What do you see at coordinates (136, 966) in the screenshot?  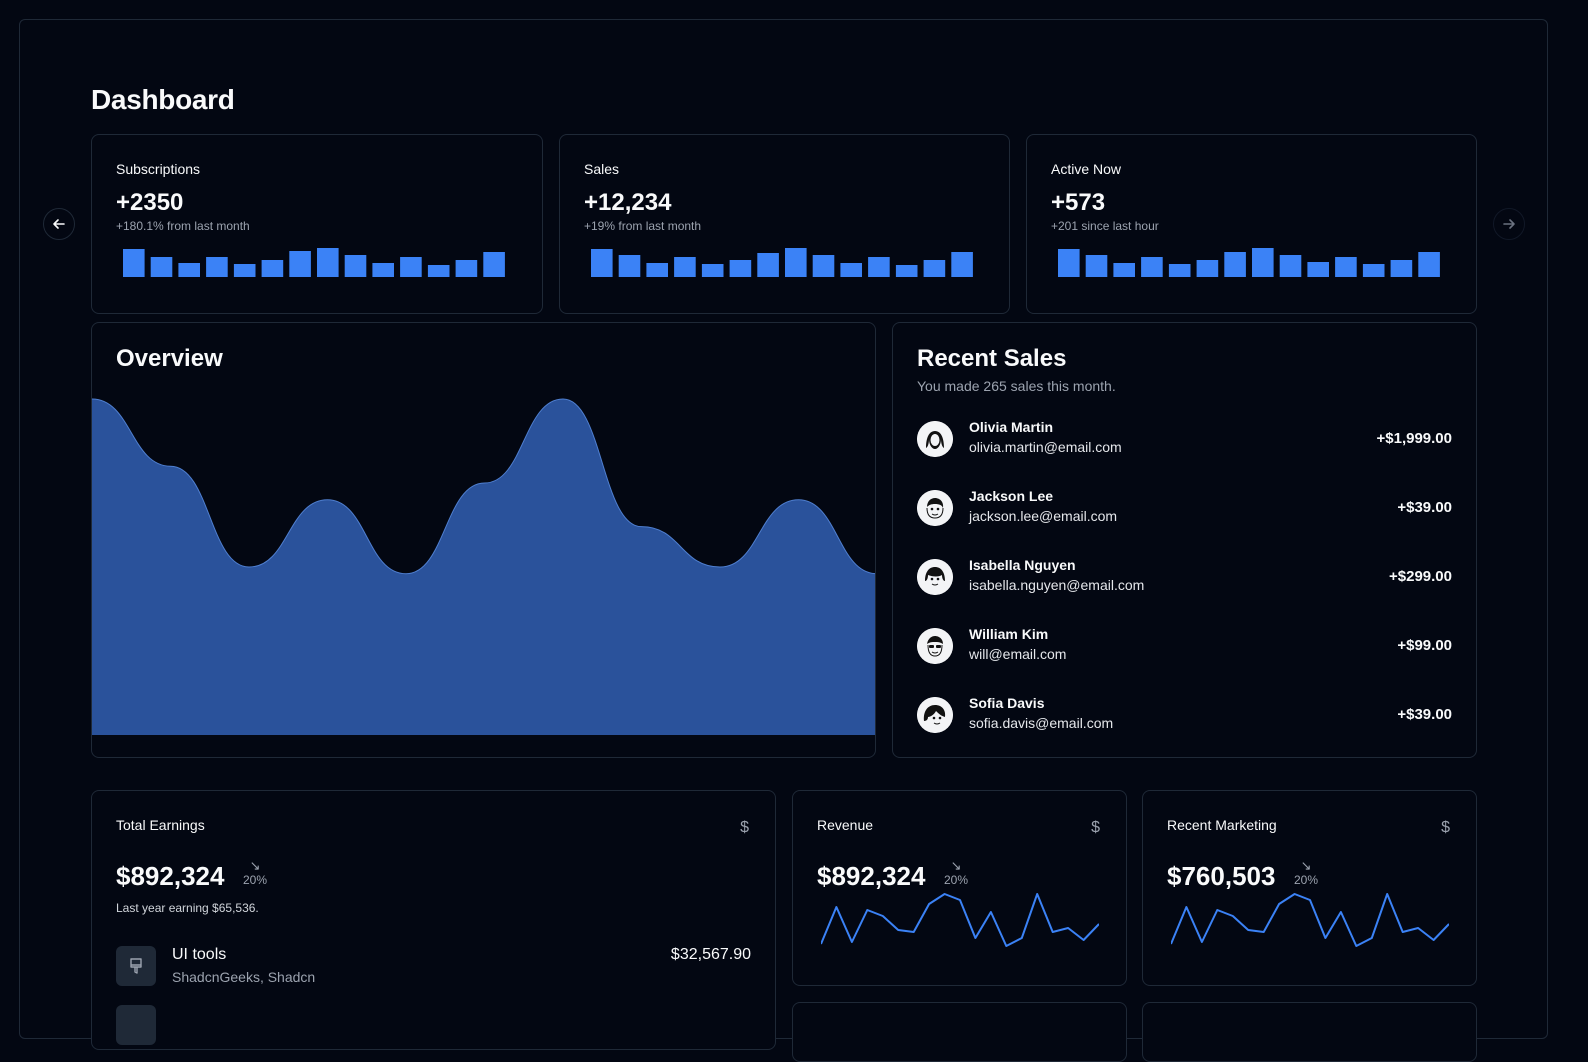 I see `brush-icon` at bounding box center [136, 966].